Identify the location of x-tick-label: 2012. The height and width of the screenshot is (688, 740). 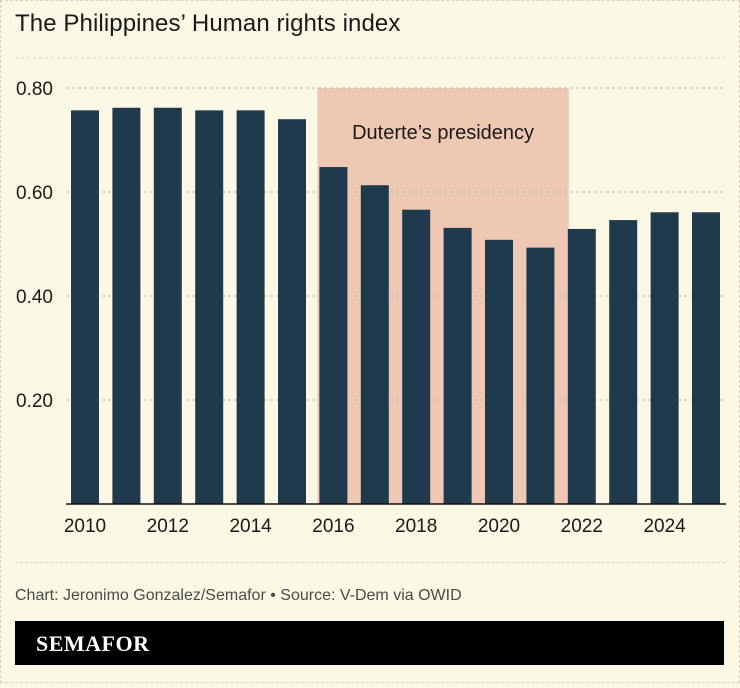
(168, 526).